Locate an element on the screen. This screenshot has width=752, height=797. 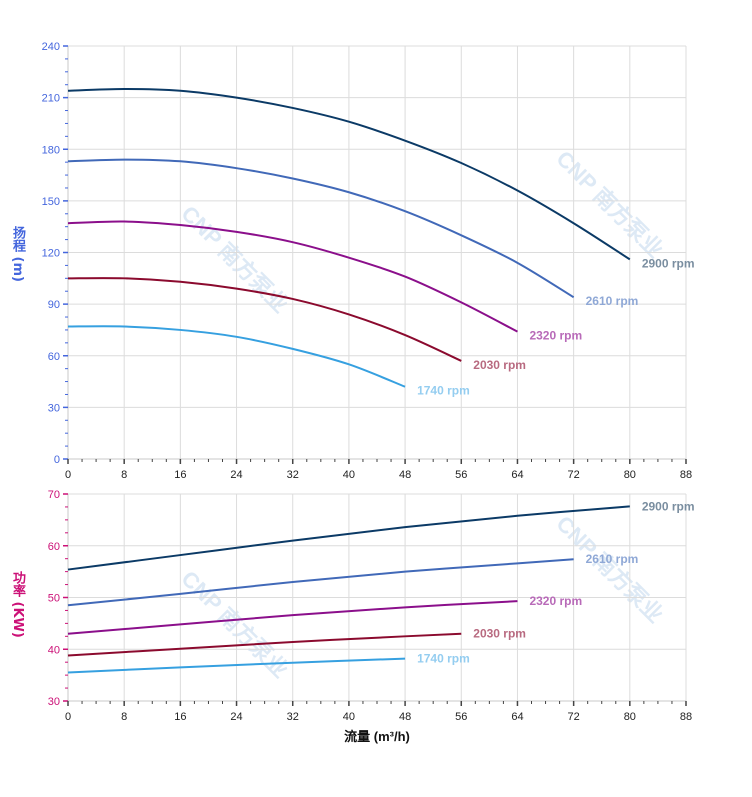
y-tick-label: 40 is located at coordinates (54, 650).